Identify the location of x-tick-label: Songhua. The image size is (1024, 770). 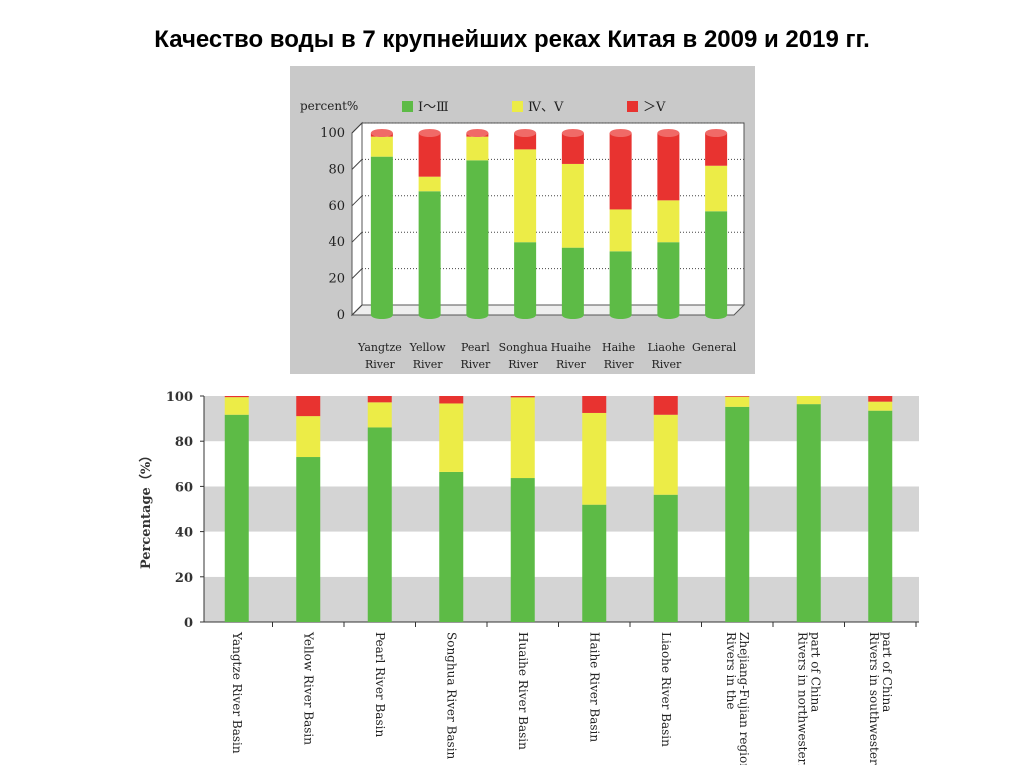
(523, 347).